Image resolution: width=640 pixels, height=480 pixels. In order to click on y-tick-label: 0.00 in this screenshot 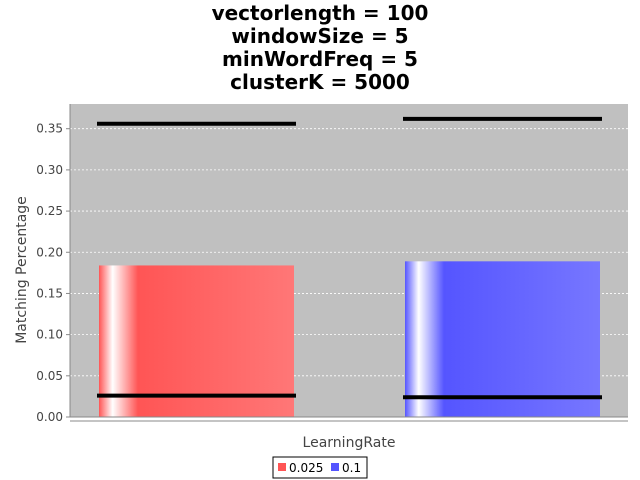, I will do `click(49, 417)`.